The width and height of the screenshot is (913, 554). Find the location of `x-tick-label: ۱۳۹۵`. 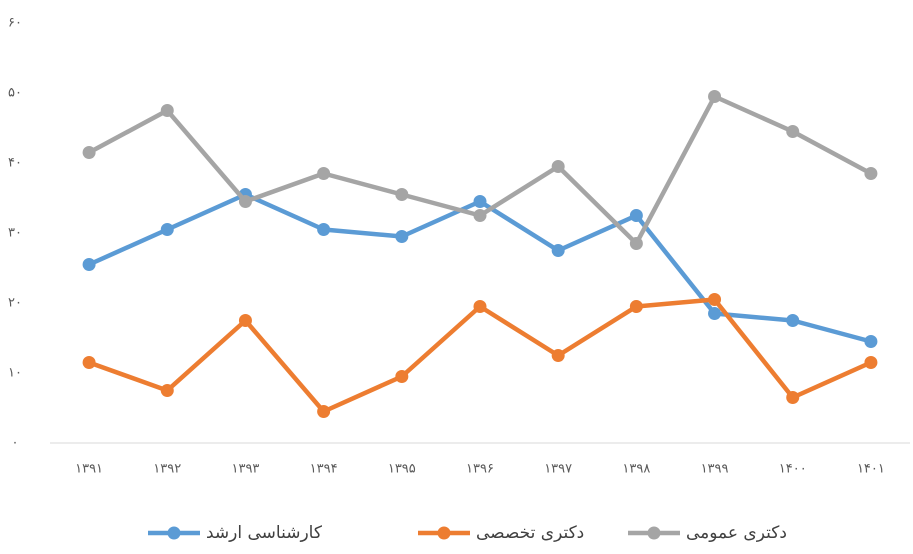

x-tick-label: ۱۳۹۵ is located at coordinates (402, 469).